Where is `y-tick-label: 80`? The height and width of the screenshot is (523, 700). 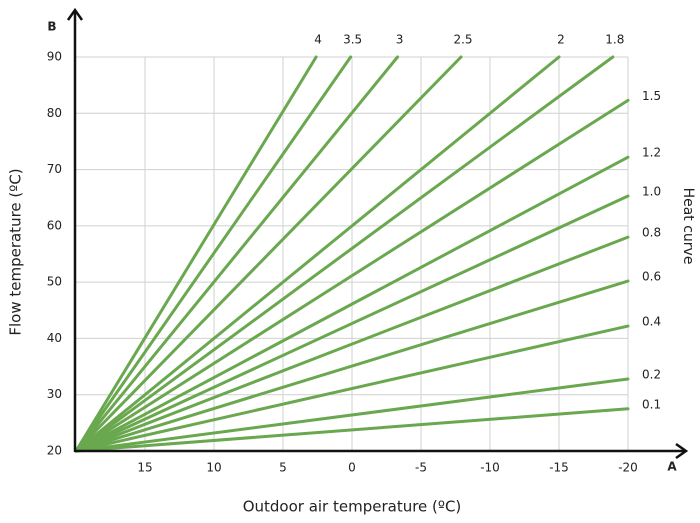 y-tick-label: 80 is located at coordinates (54, 113).